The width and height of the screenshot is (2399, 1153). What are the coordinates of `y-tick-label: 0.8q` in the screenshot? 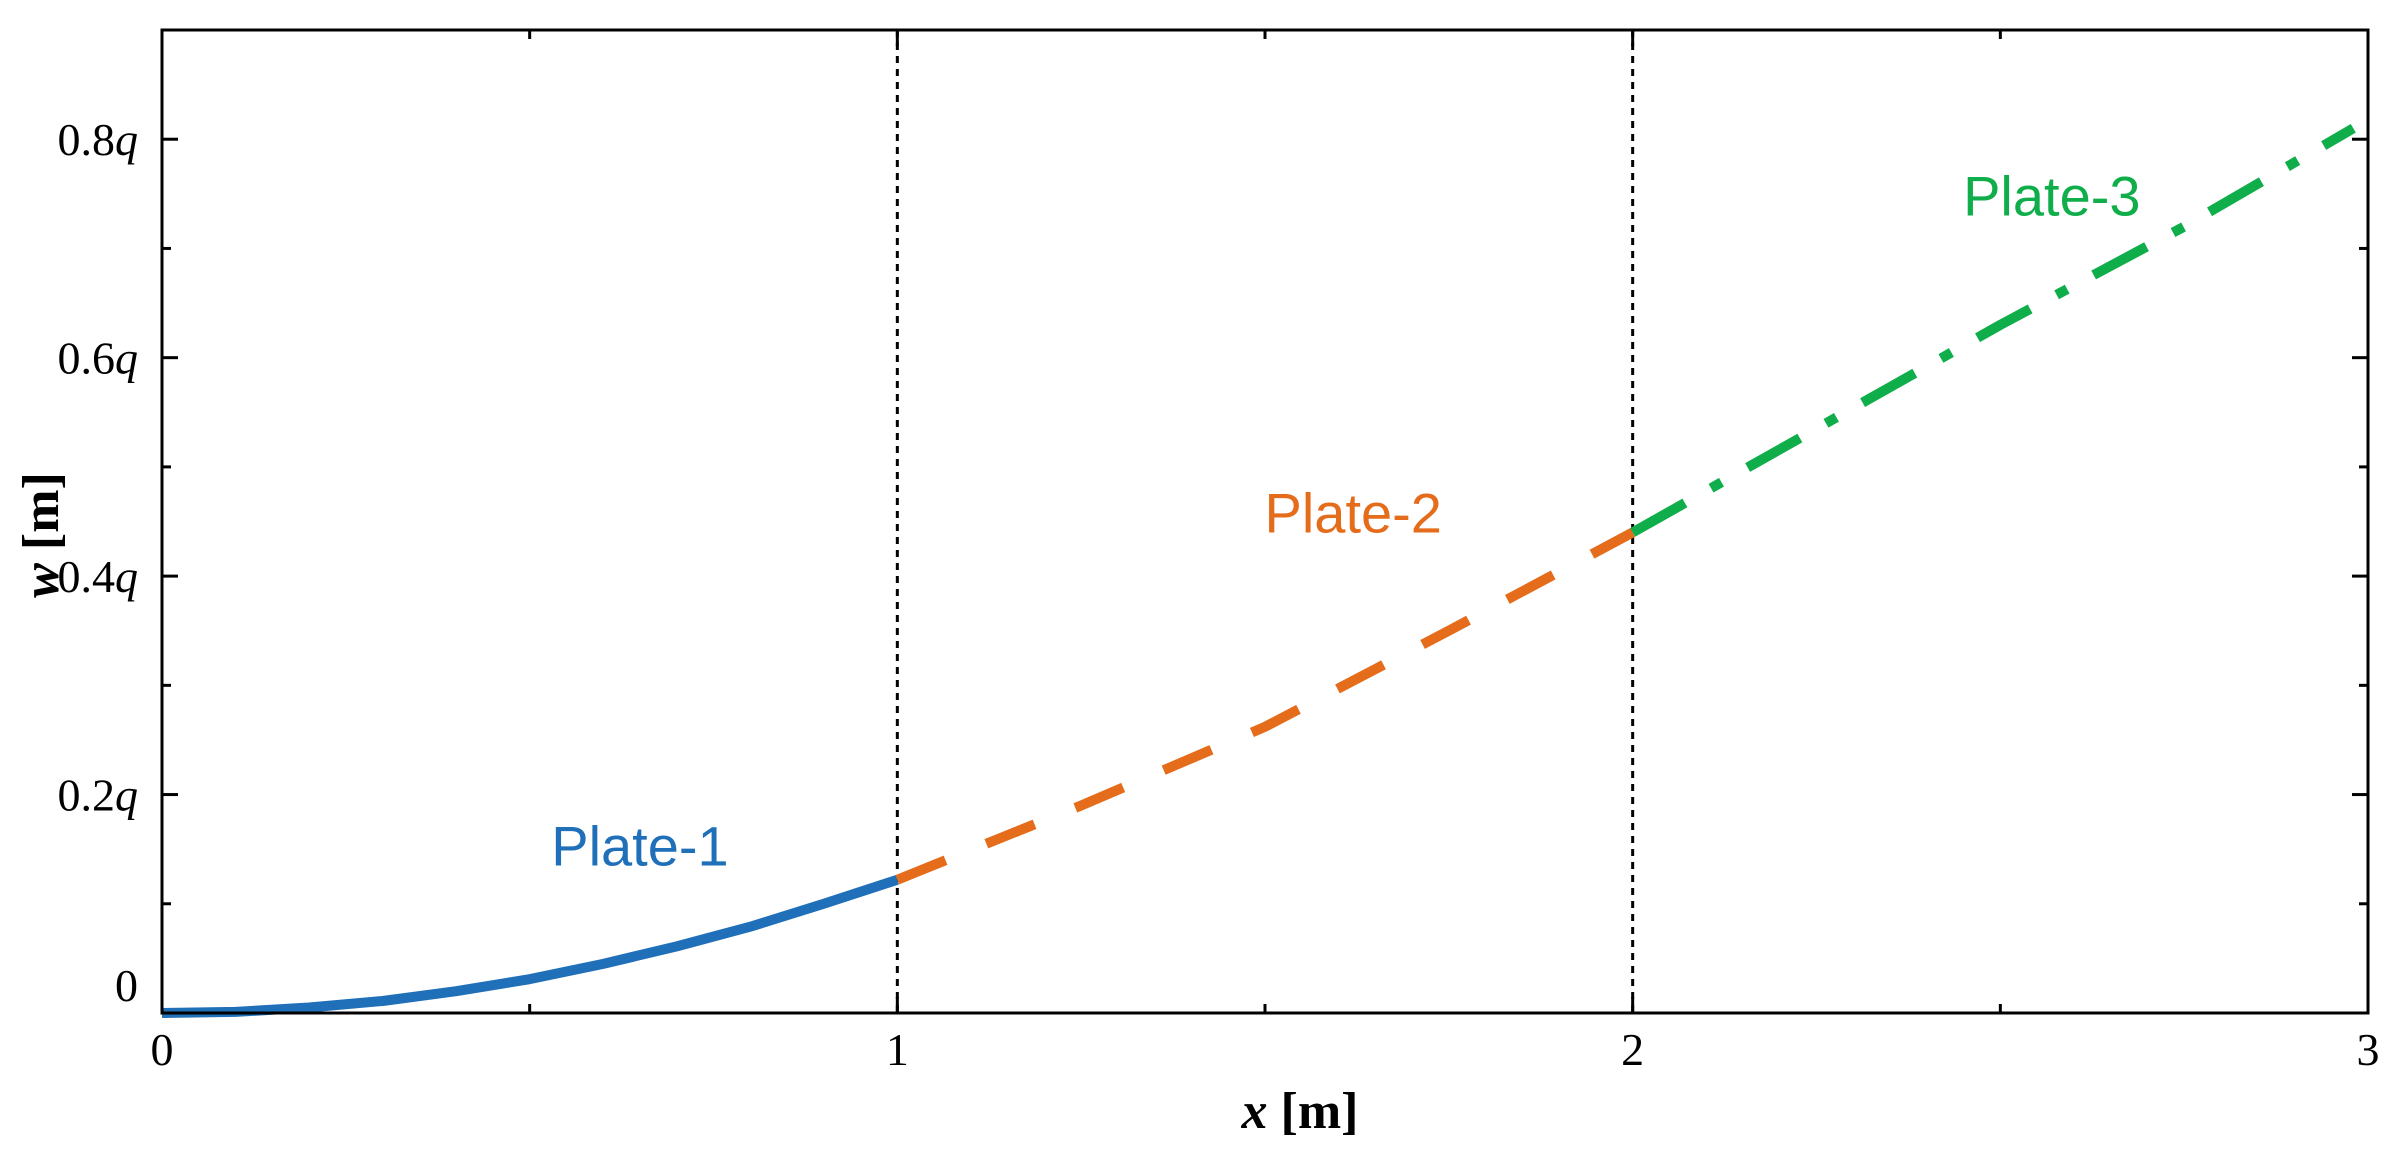 It's located at (98, 139).